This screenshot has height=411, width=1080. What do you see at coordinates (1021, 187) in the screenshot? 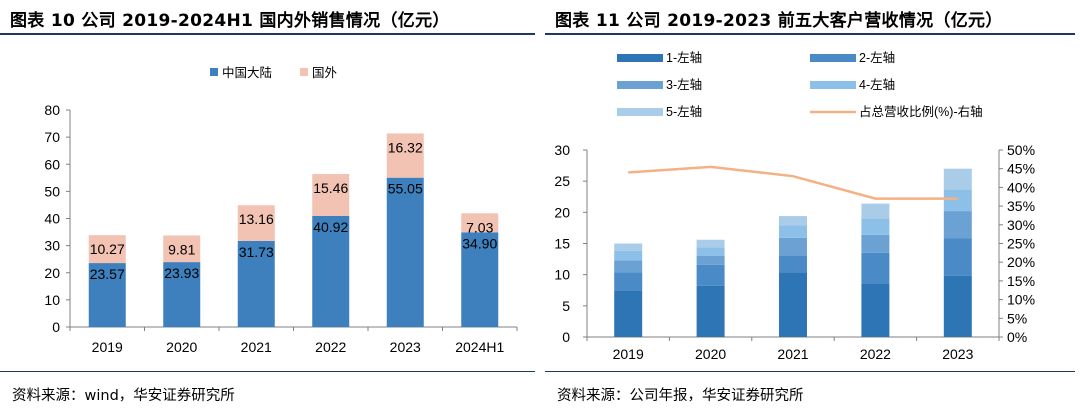
I see `y2-tick-label: 40%` at bounding box center [1021, 187].